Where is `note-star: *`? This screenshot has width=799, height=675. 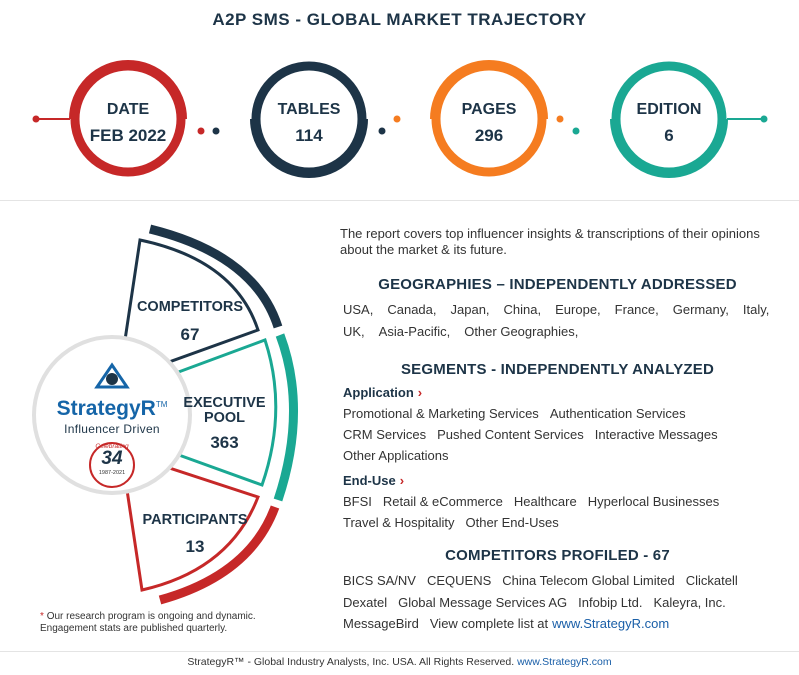
note-star: * is located at coordinates (42, 616).